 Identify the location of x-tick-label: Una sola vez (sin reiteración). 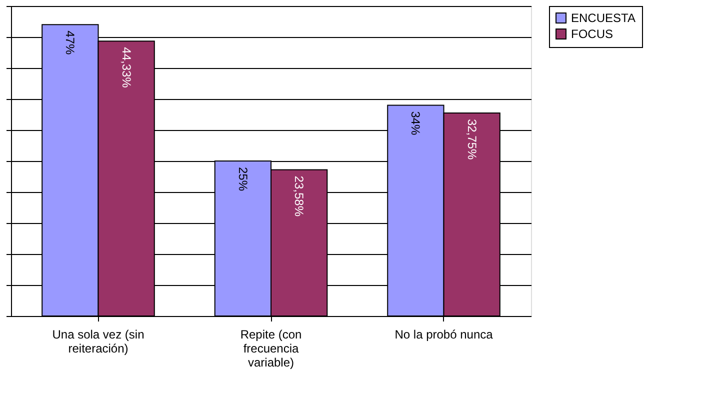
(98, 342).